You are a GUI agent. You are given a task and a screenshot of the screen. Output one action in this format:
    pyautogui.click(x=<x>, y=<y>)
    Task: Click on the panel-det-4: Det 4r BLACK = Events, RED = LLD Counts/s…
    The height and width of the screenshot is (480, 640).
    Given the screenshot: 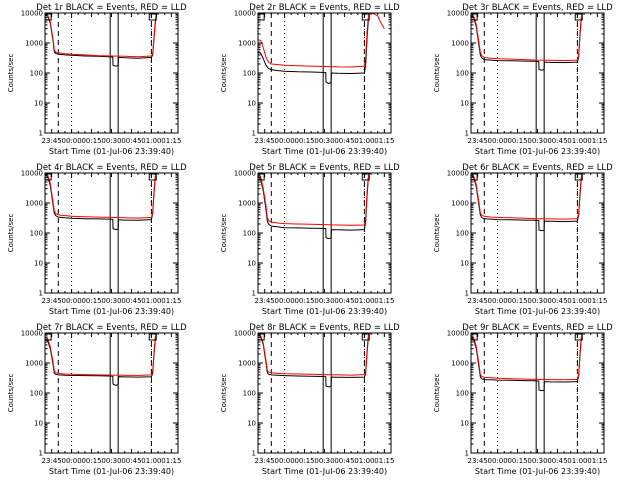 What is the action you would take?
    pyautogui.click(x=97, y=239)
    